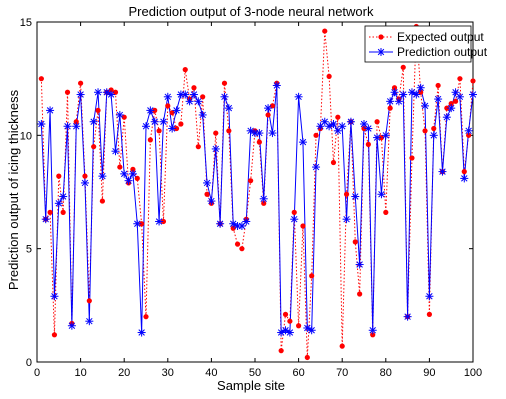  Describe the element at coordinates (211, 373) in the screenshot. I see `x-tick-label: 40` at that location.